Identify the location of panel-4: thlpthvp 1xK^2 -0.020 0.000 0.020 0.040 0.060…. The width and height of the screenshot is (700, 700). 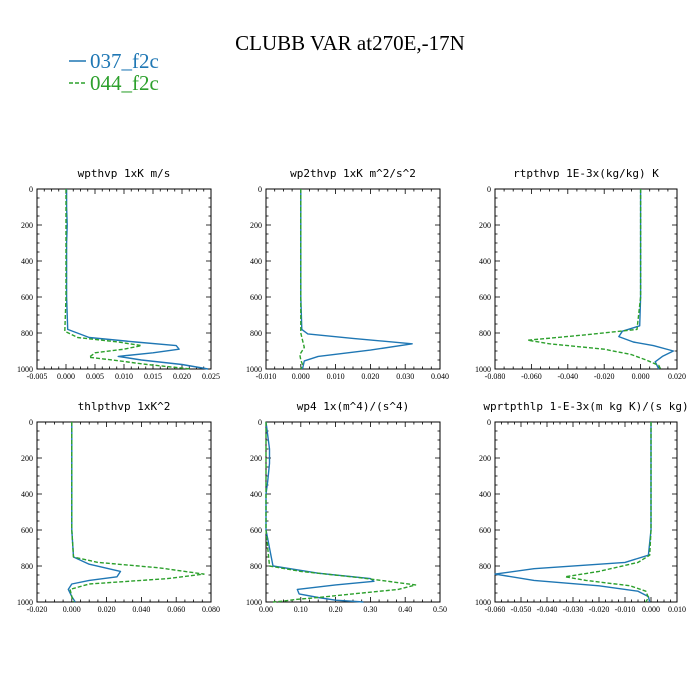
(118, 507).